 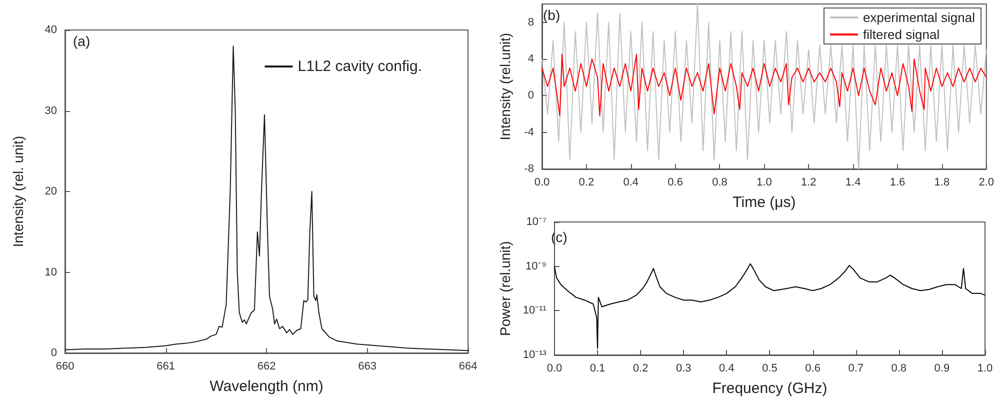 What do you see at coordinates (468, 366) in the screenshot?
I see `x-tick-label: 664` at bounding box center [468, 366].